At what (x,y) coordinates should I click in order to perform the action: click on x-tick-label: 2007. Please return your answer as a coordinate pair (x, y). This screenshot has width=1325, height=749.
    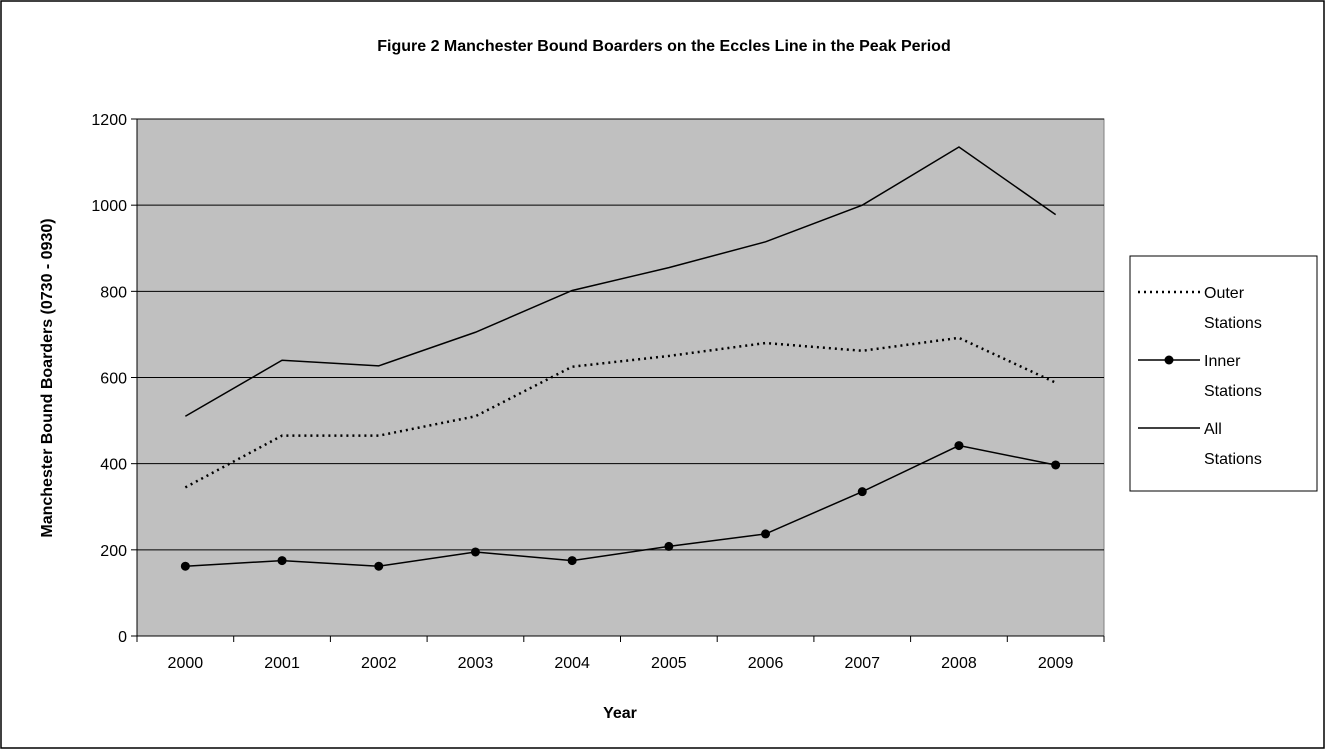
    Looking at the image, I should click on (862, 663).